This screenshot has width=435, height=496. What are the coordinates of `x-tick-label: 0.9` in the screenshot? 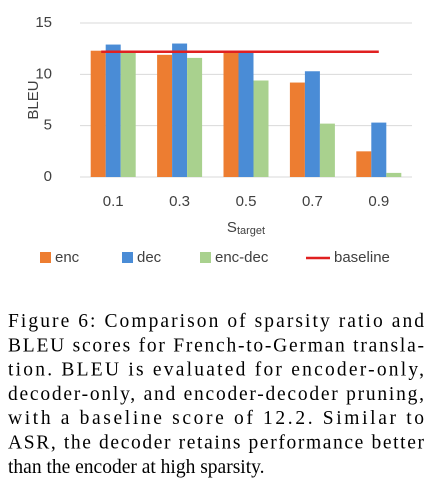 It's located at (378, 201).